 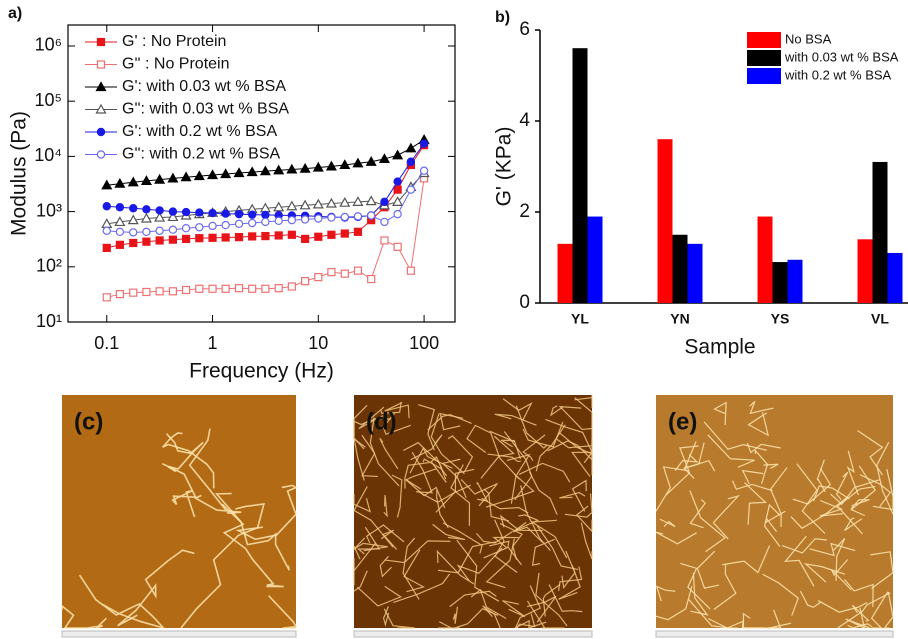 I want to click on y-tick-label: 10⁶, so click(x=48, y=45).